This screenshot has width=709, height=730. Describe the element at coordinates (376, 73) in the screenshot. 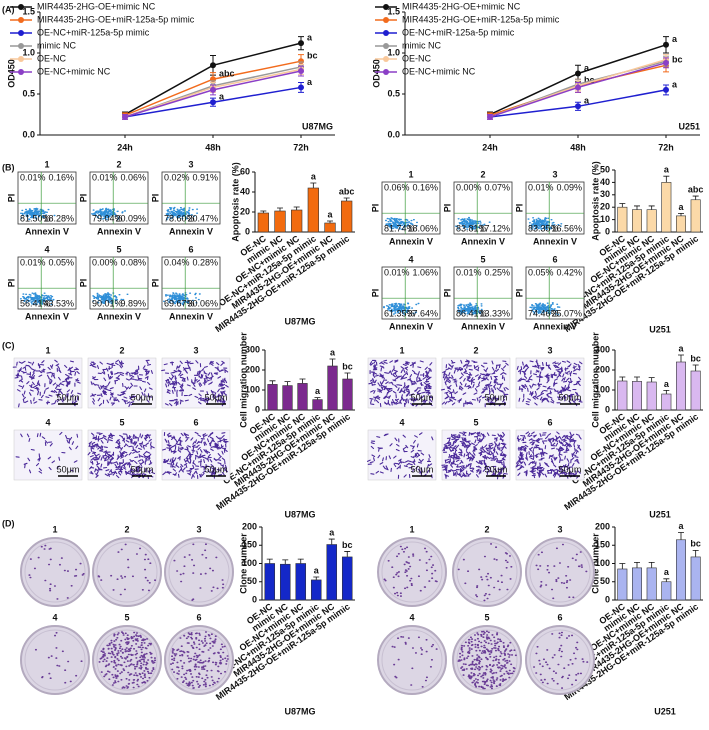

I see `y-axis-label: OD450` at that location.